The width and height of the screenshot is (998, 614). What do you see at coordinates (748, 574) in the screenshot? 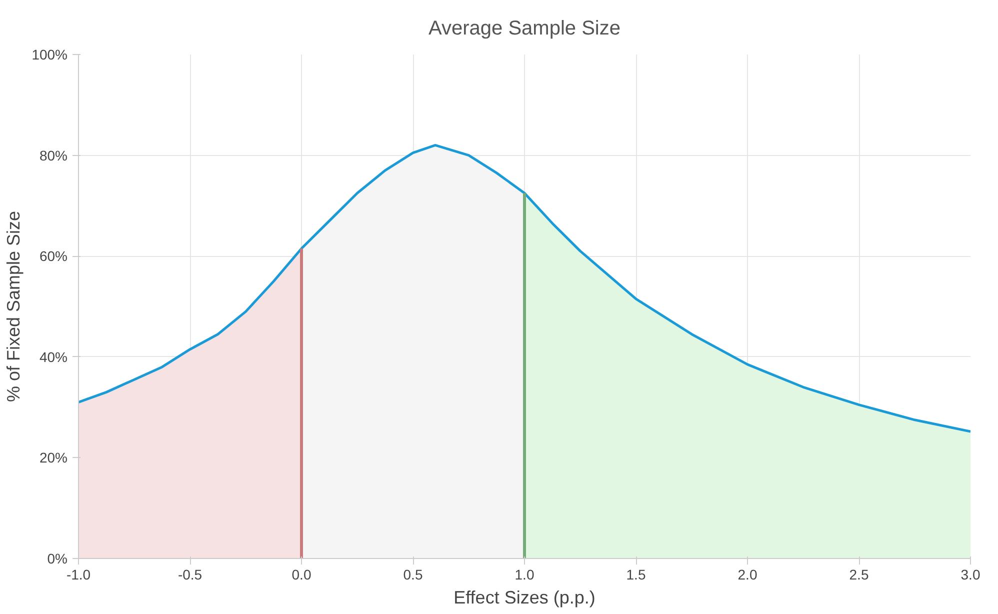
I see `x-tick-label: 2.0` at bounding box center [748, 574].